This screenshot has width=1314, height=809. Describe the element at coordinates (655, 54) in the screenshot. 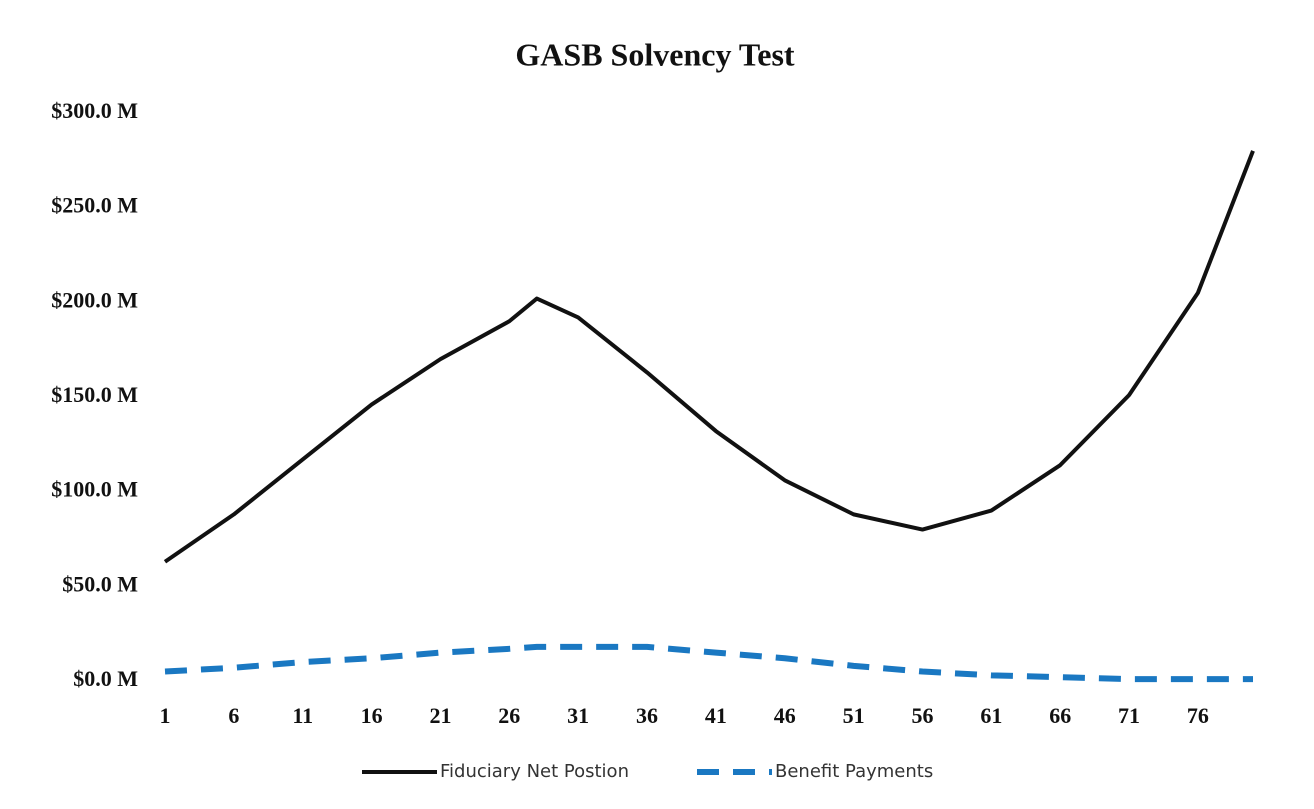

I see `chart-title: GASB Solvency Test` at that location.